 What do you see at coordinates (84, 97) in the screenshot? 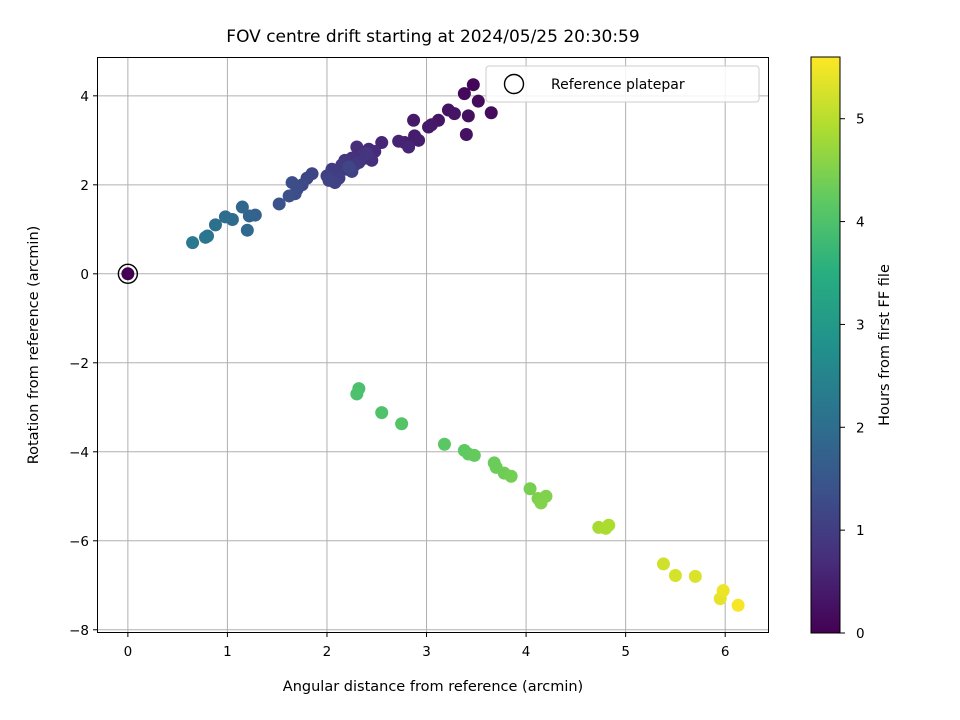
I see `y-tick-label: 4` at bounding box center [84, 97].